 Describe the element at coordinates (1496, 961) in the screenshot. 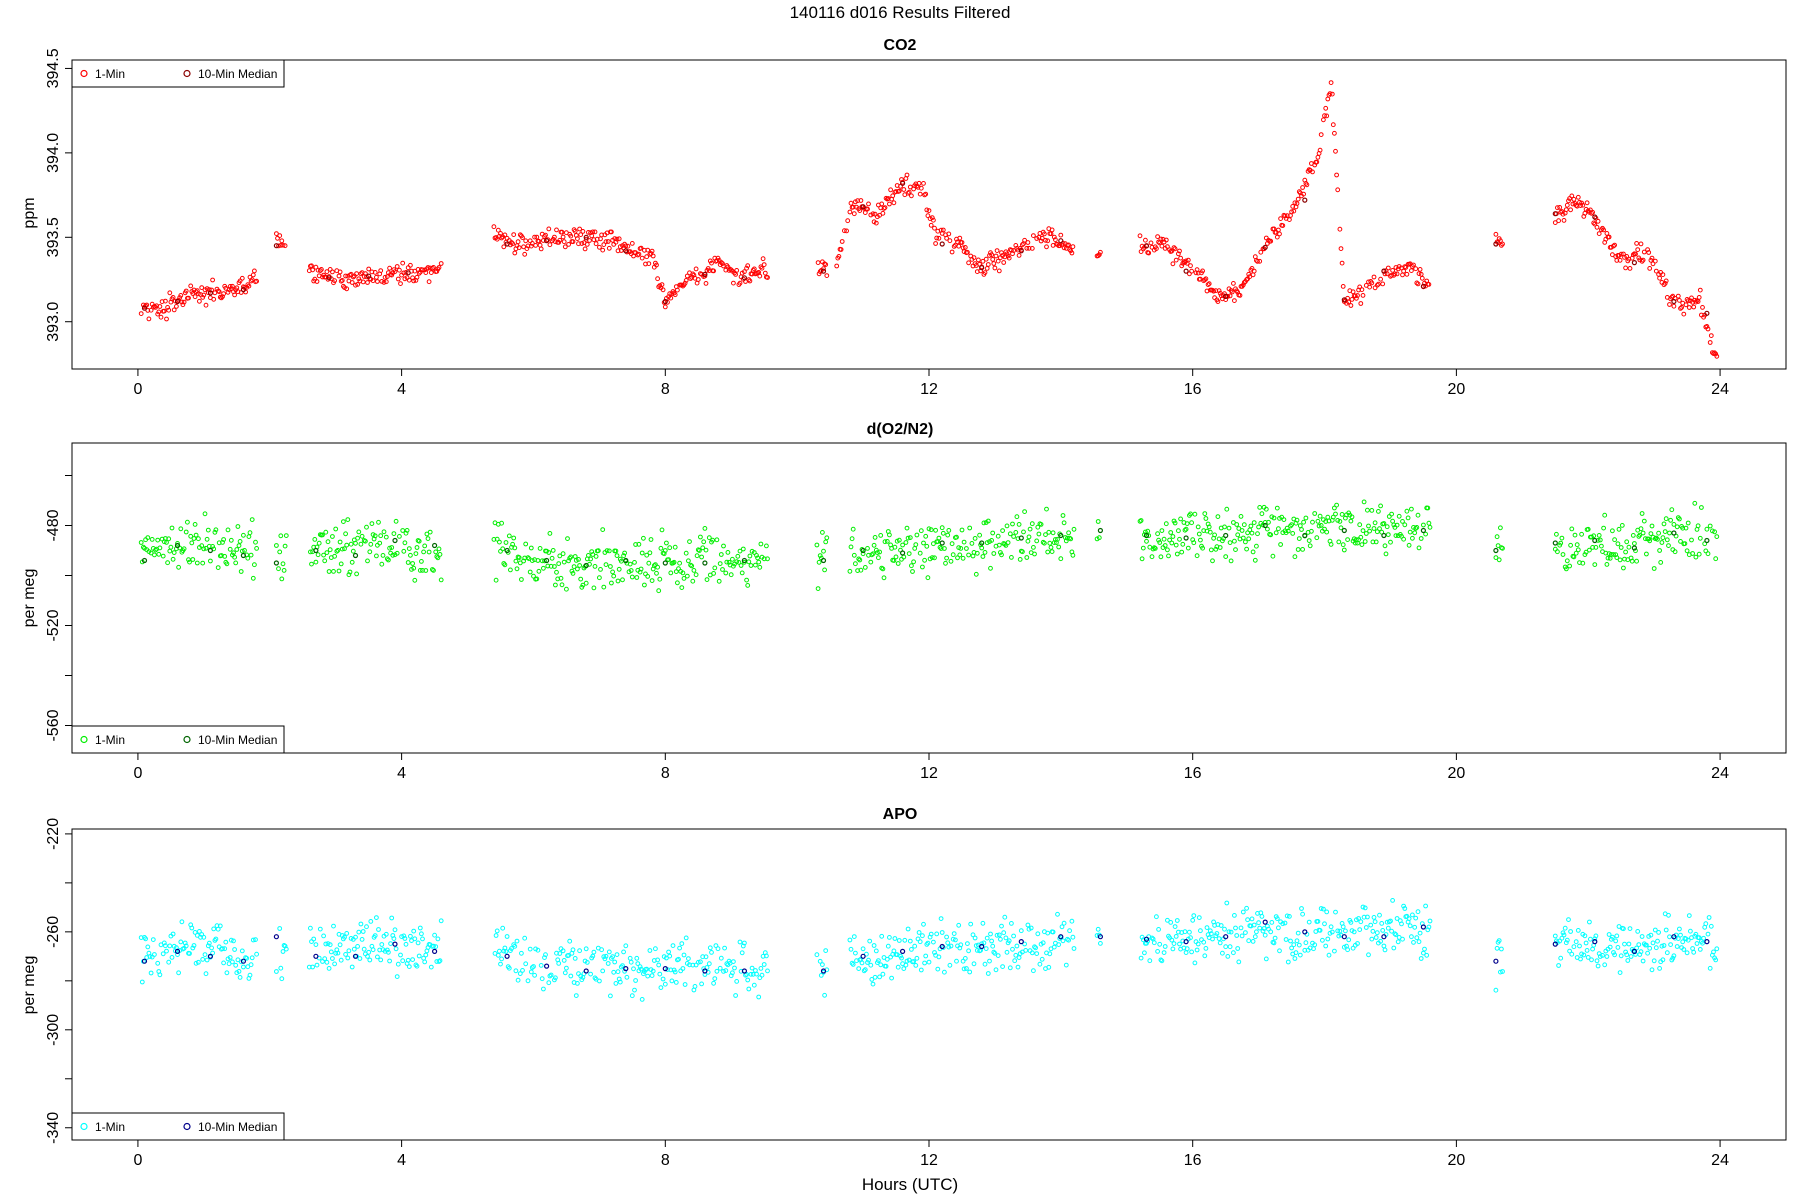

I see `apo-median-point` at that location.